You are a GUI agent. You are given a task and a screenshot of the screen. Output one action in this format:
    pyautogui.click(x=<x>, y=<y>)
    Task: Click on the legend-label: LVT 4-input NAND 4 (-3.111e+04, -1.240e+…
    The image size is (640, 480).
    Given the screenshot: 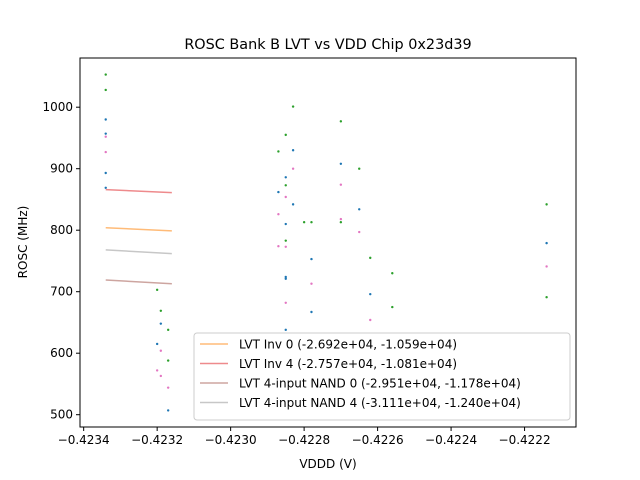 What is the action you would take?
    pyautogui.click(x=380, y=403)
    